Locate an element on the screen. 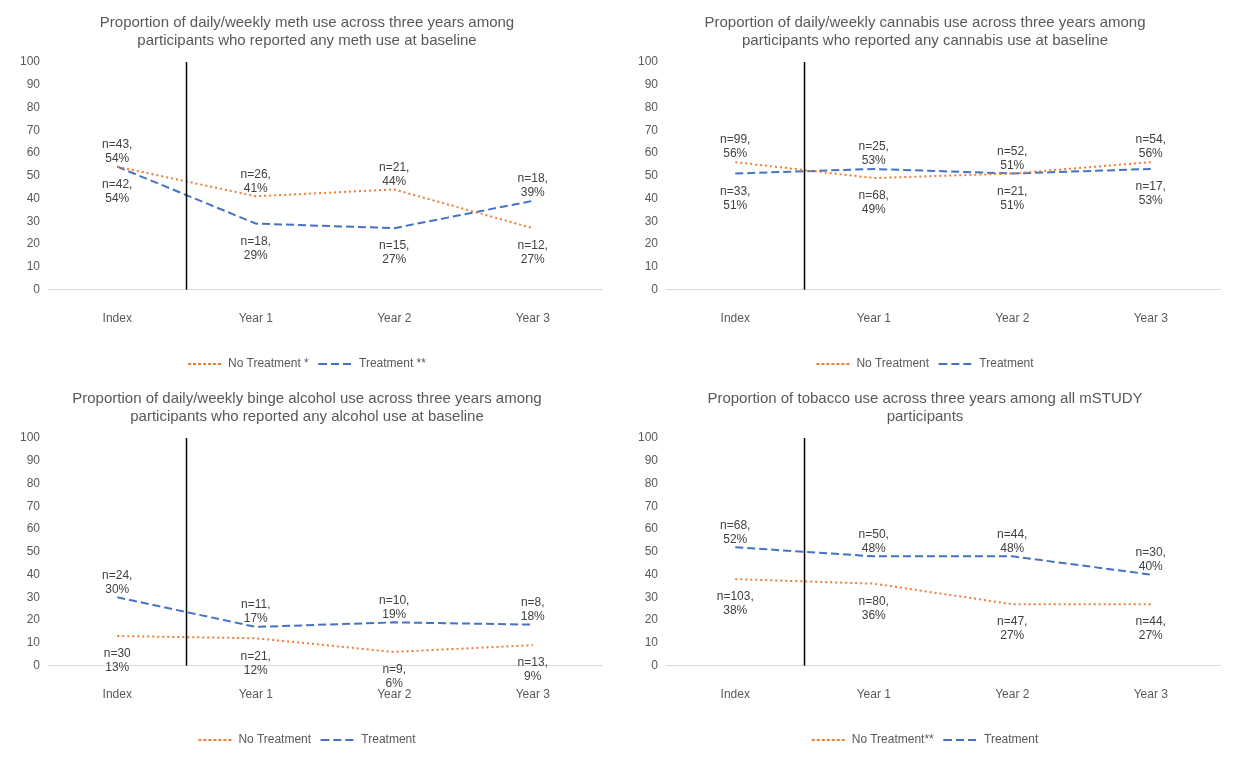 Image resolution: width=1244 pixels, height=763 pixels. data-label: n=17, 53% is located at coordinates (1150, 193).